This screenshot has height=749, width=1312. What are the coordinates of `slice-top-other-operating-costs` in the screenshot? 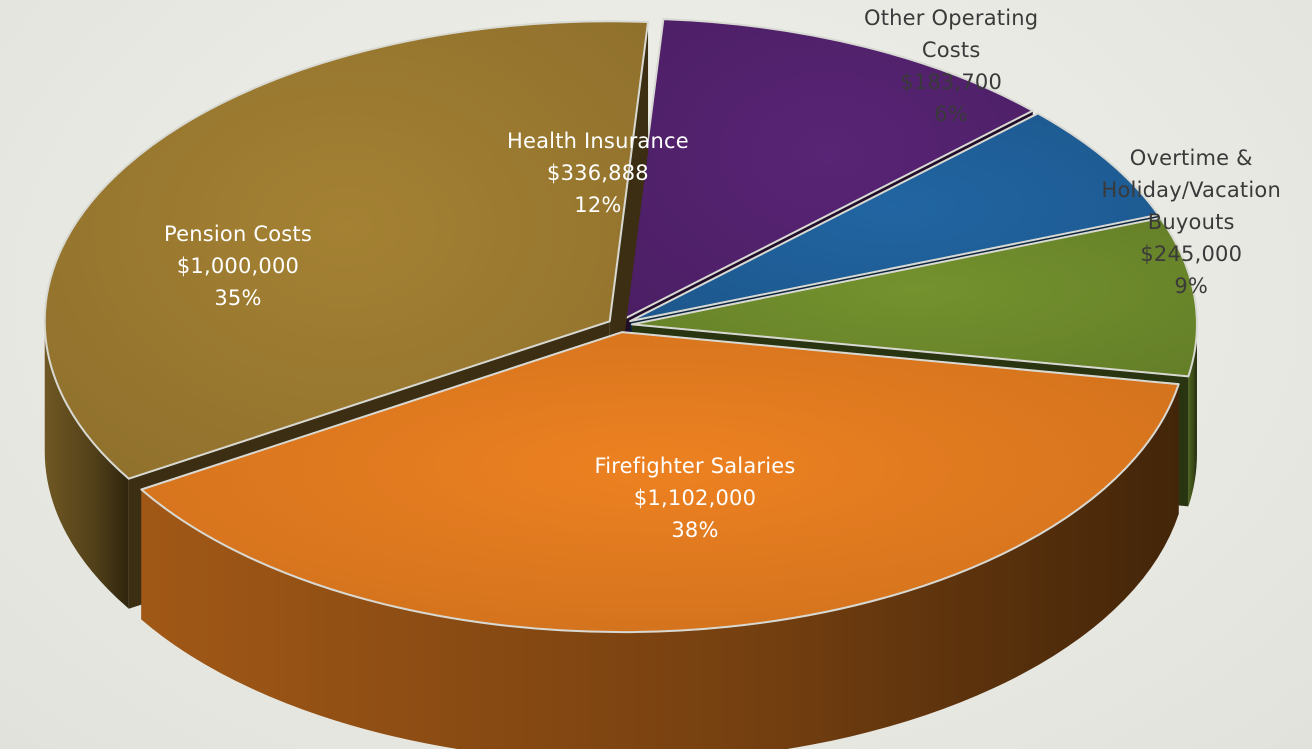 It's located at (894, 217).